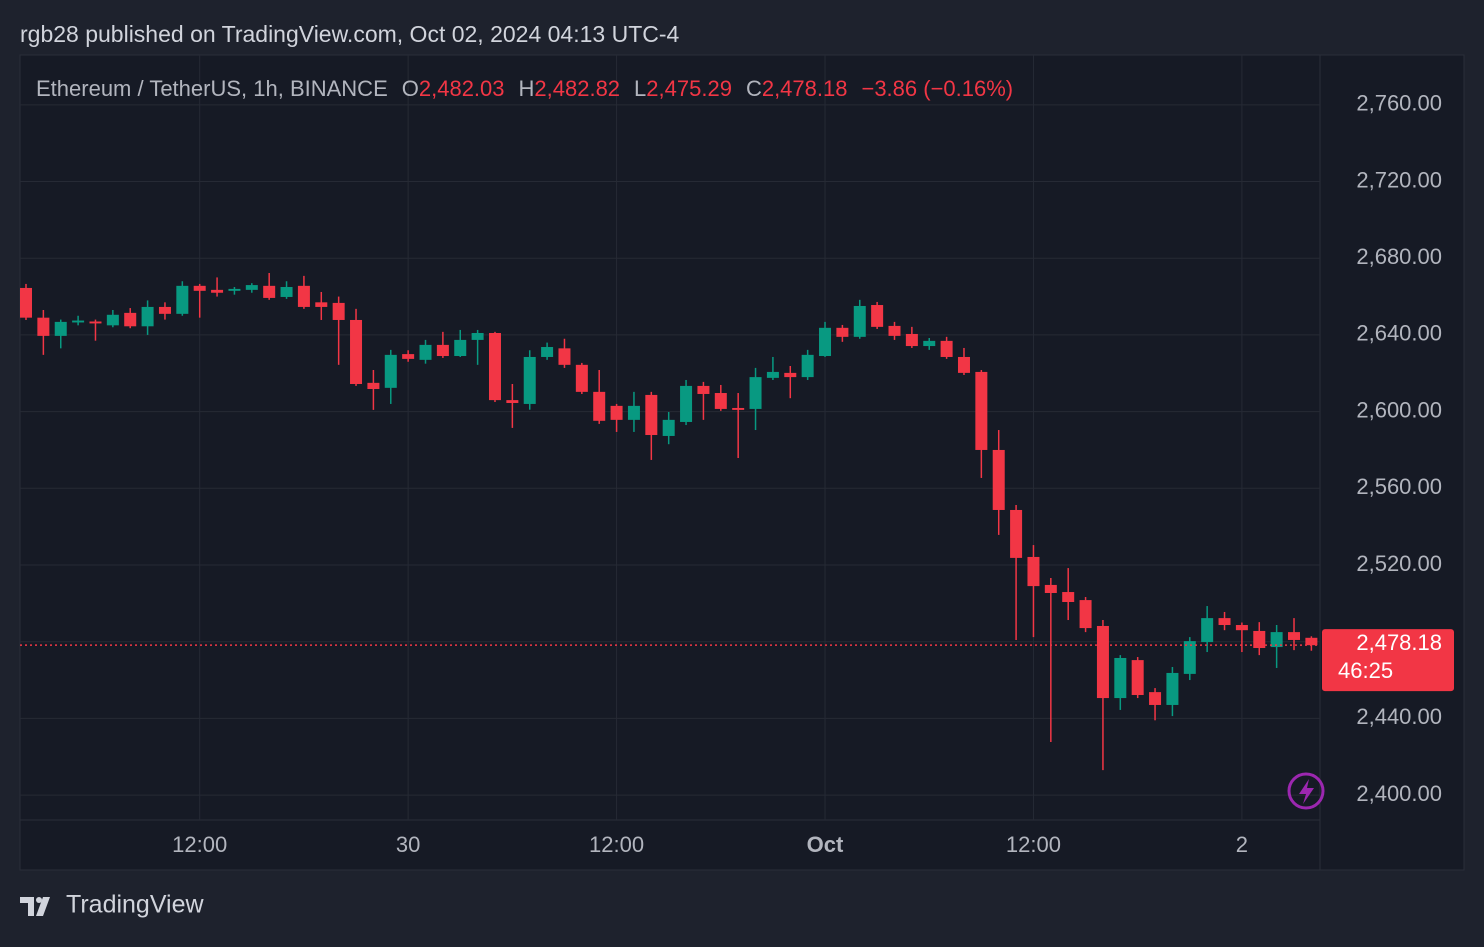  I want to click on brand-logo, so click(35, 906).